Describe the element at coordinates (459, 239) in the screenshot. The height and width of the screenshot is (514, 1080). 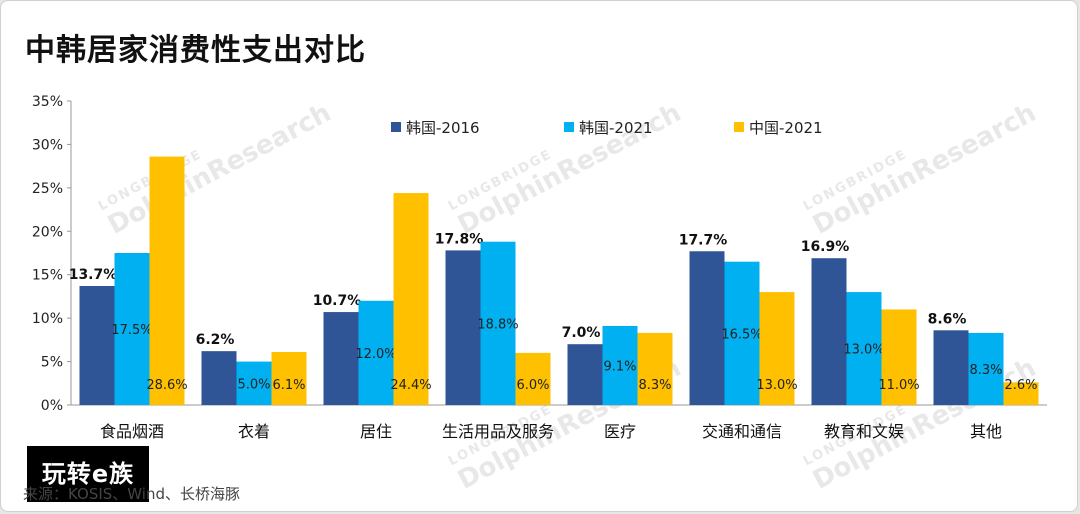
I see `data-label: 17.8%` at that location.